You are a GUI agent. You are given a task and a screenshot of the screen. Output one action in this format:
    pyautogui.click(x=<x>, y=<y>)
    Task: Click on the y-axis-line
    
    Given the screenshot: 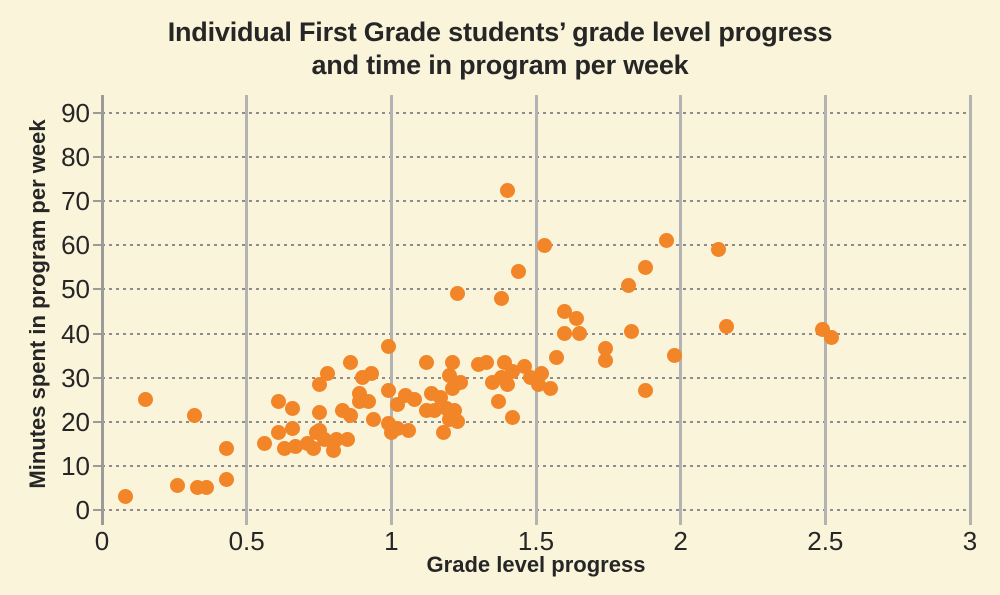 What is the action you would take?
    pyautogui.click(x=102, y=310)
    